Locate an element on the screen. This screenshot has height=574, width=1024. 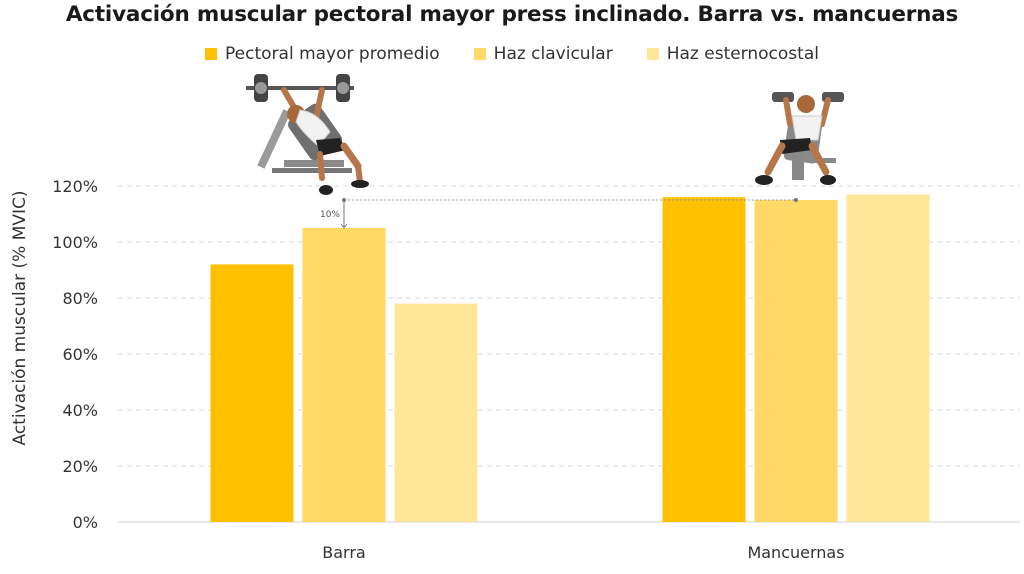
y-tick-label: 100% is located at coordinates (75, 242).